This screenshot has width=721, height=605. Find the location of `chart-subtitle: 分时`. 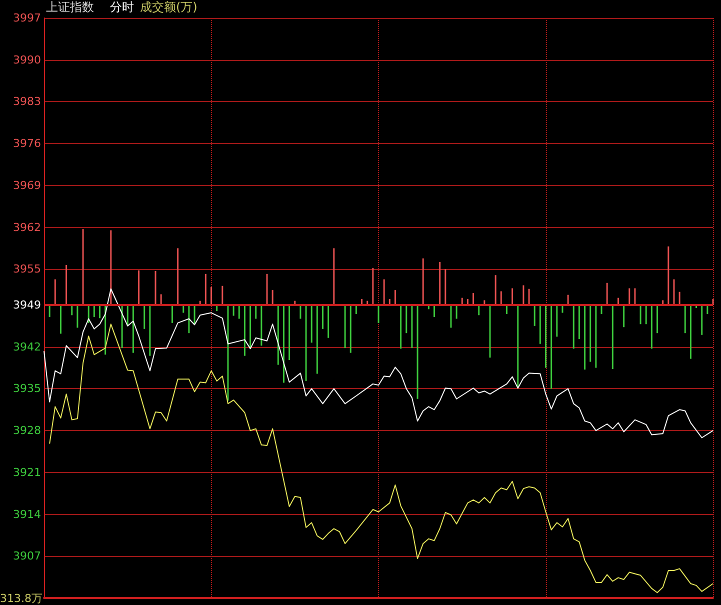

chart-subtitle: 分时 is located at coordinates (122, 7).